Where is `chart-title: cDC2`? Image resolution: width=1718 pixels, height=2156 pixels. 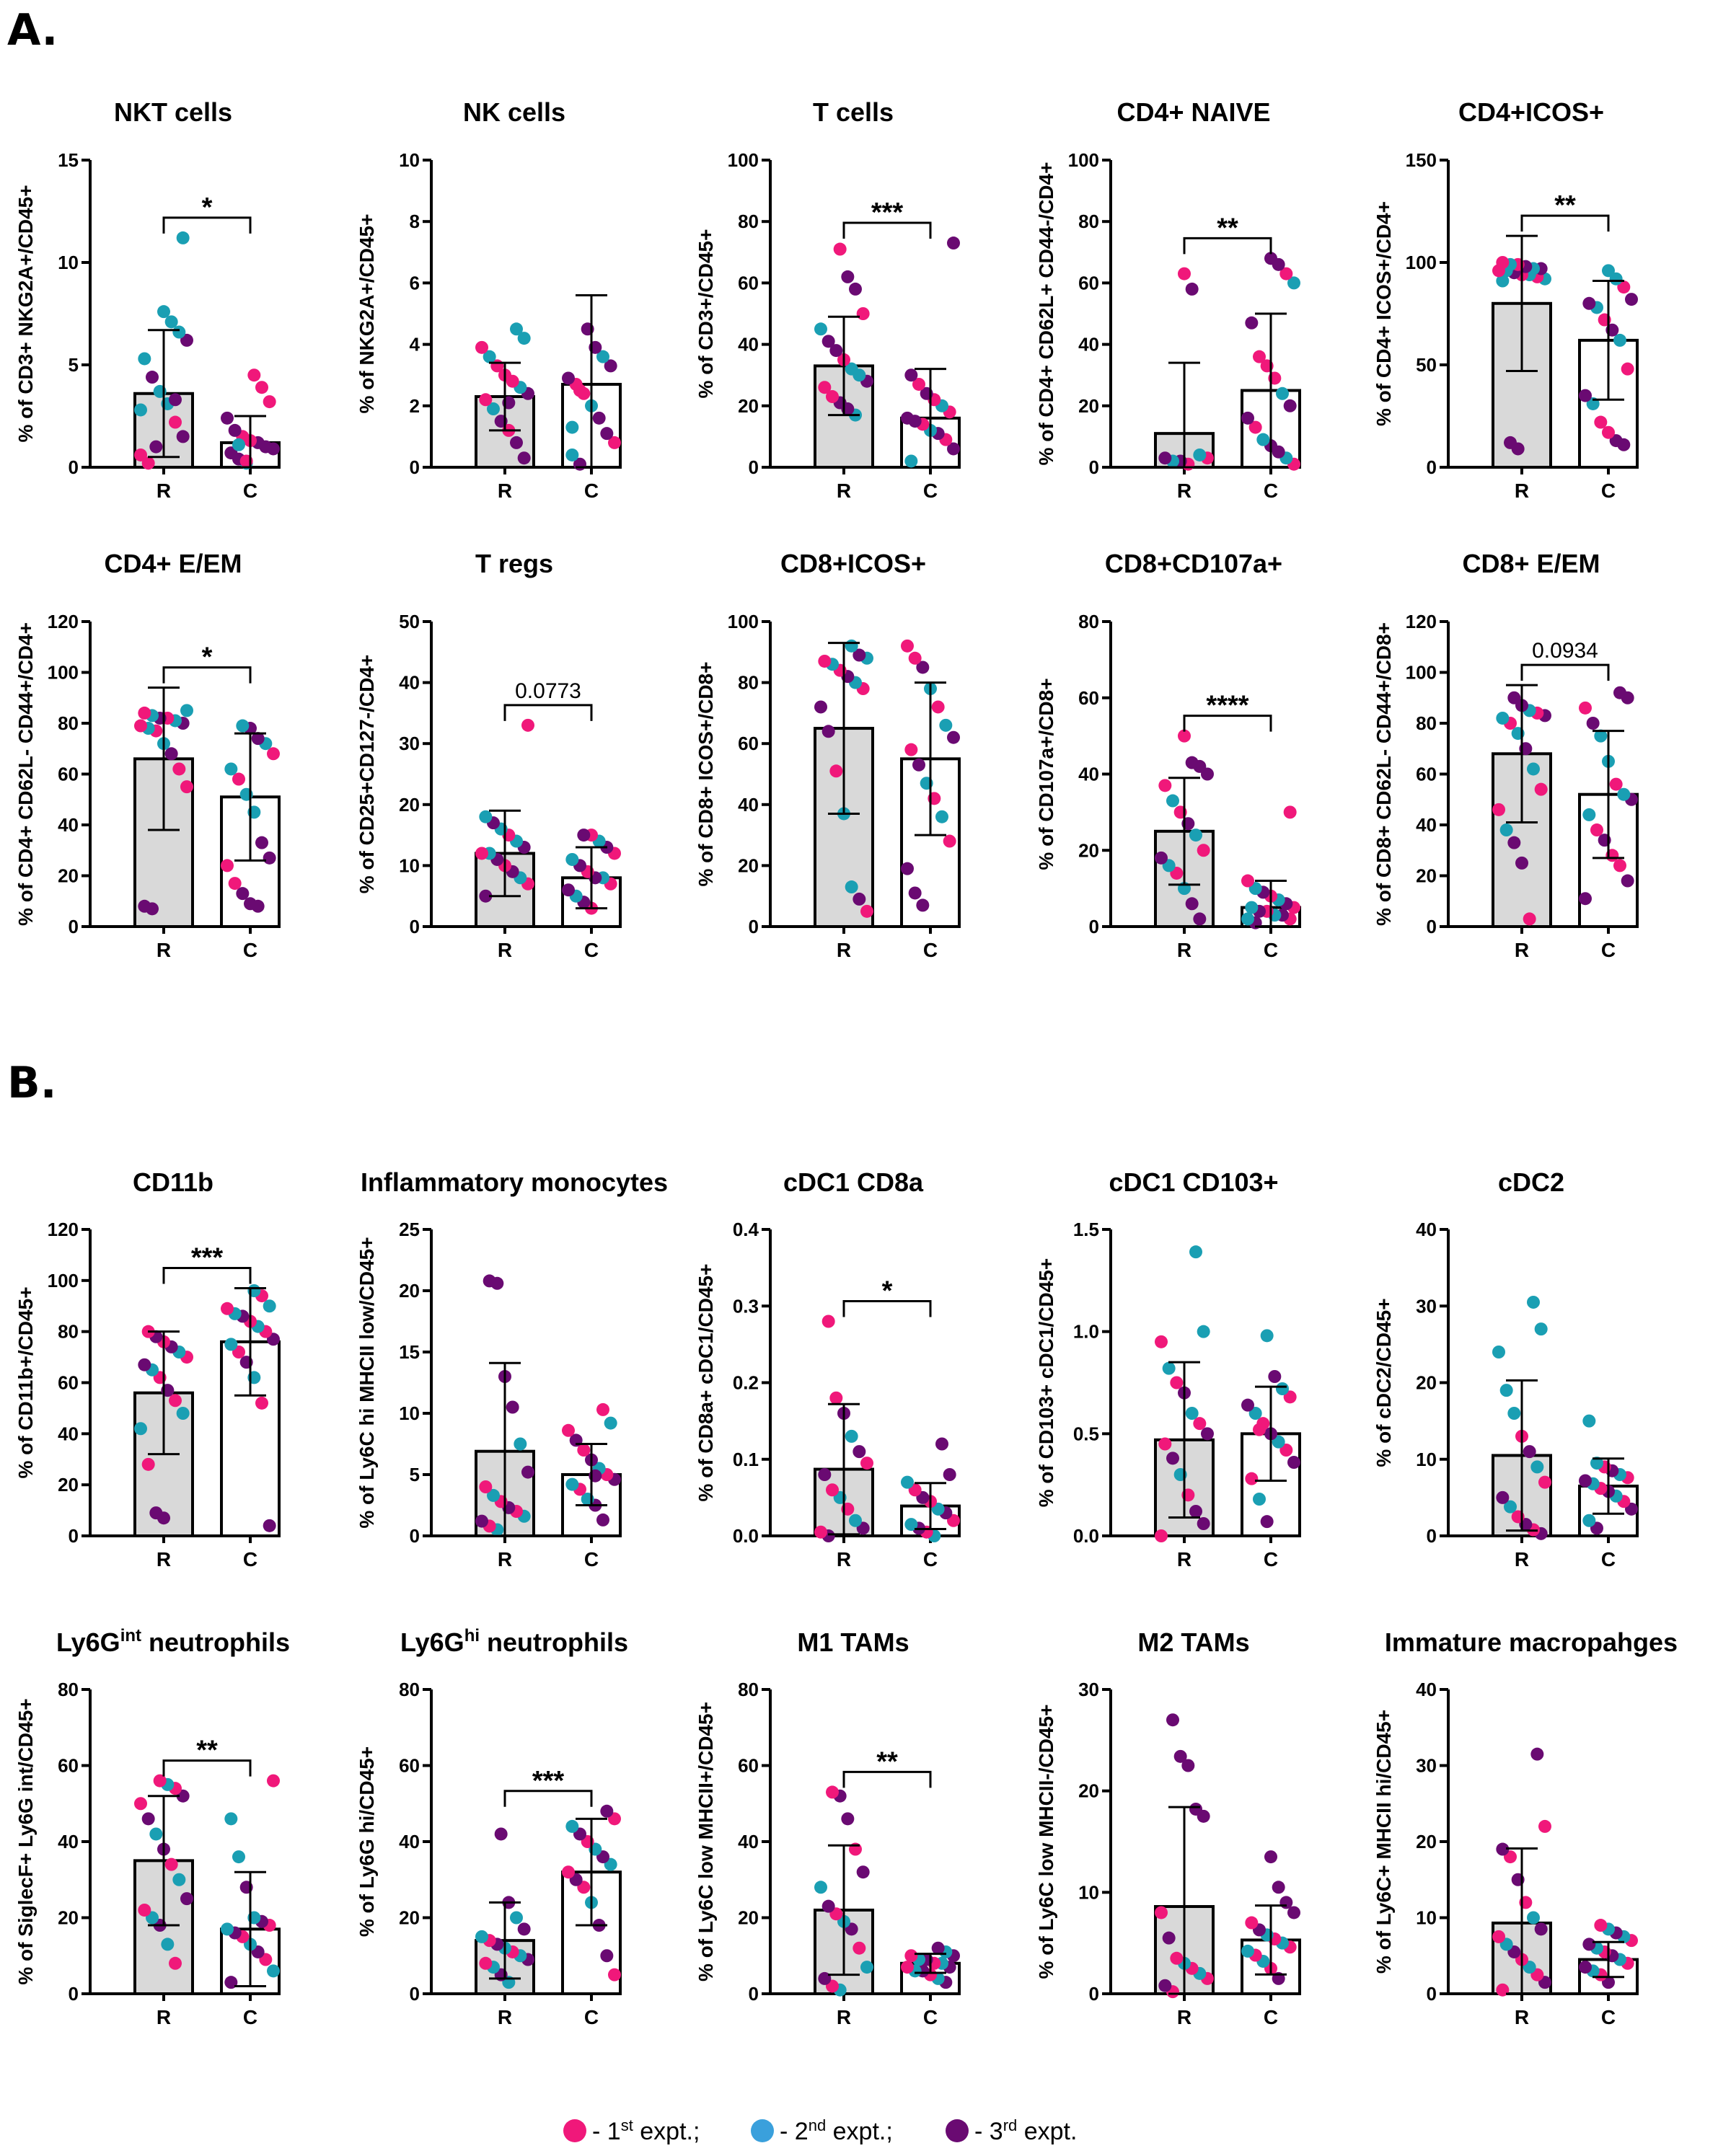
chart-title: cDC2 is located at coordinates (1531, 1182).